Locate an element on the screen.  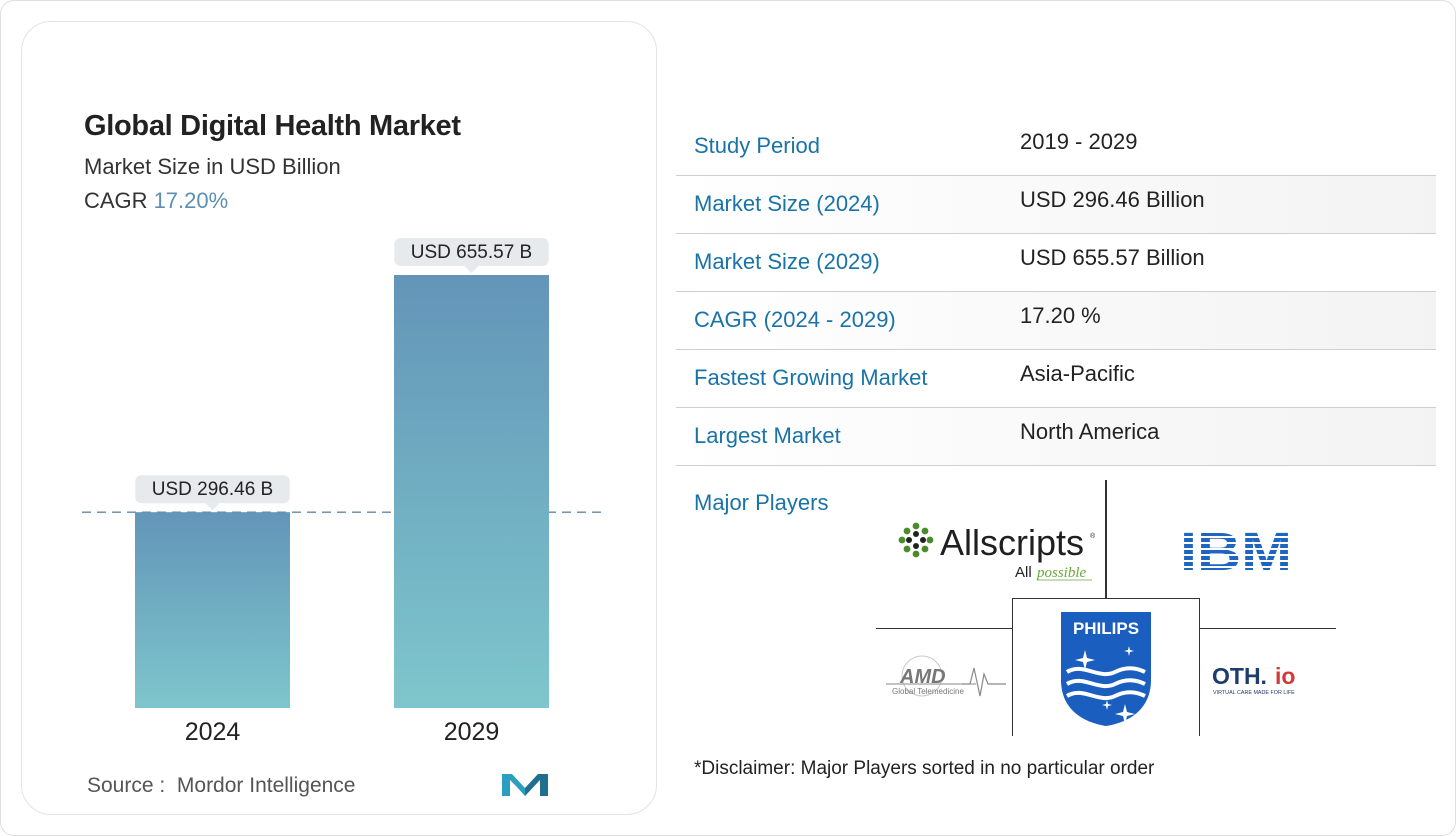
svg-text: OTH. is located at coordinates (1239, 676).